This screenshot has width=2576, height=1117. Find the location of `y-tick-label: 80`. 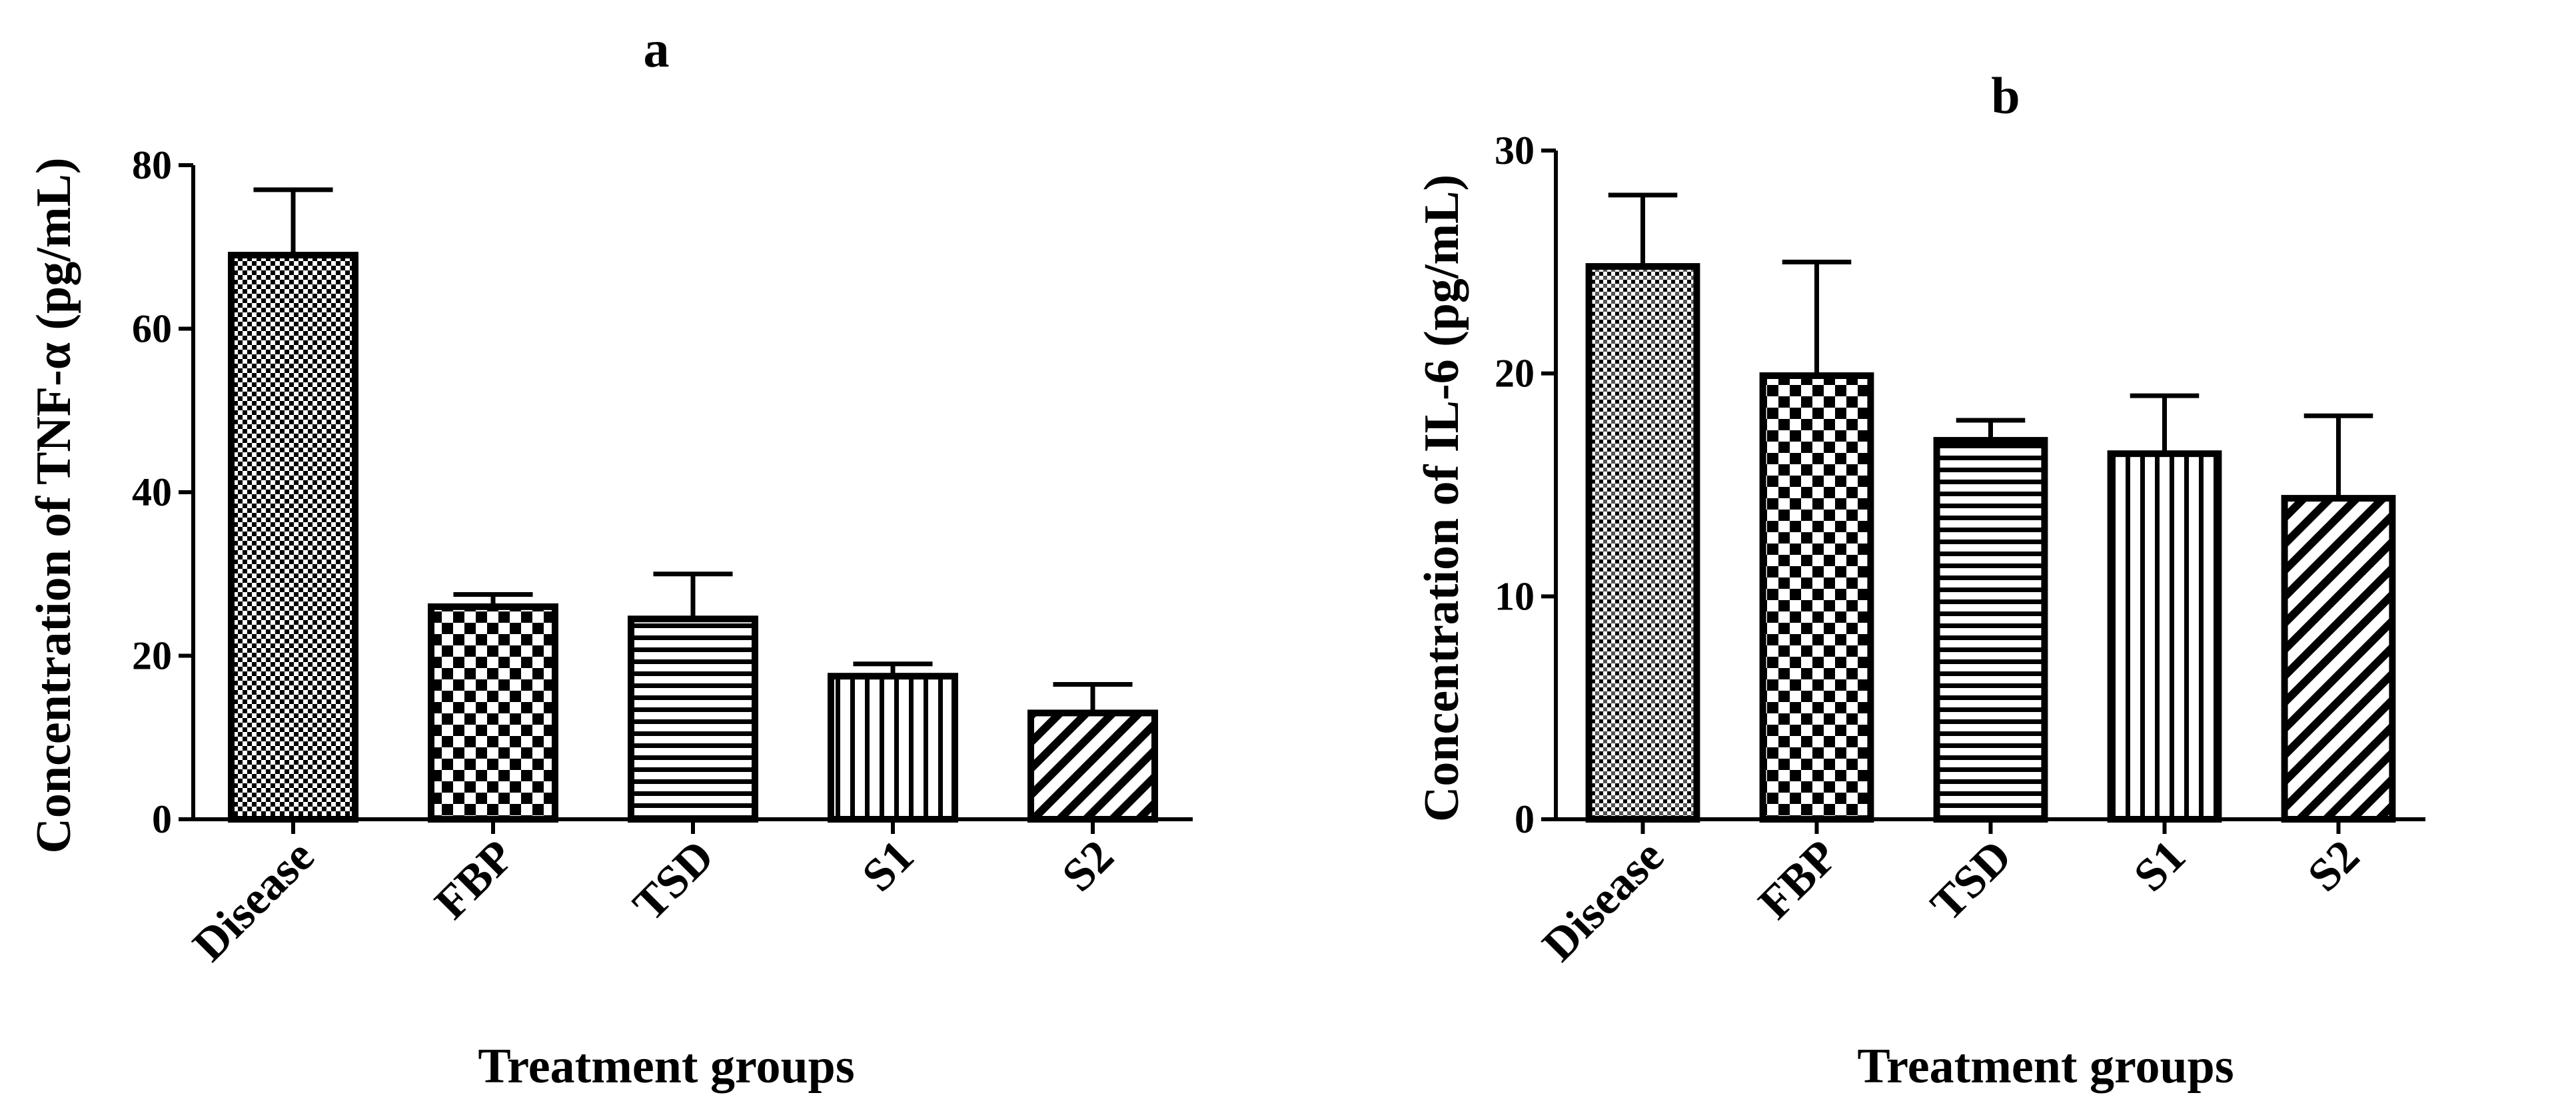

y-tick-label: 80 is located at coordinates (152, 165).